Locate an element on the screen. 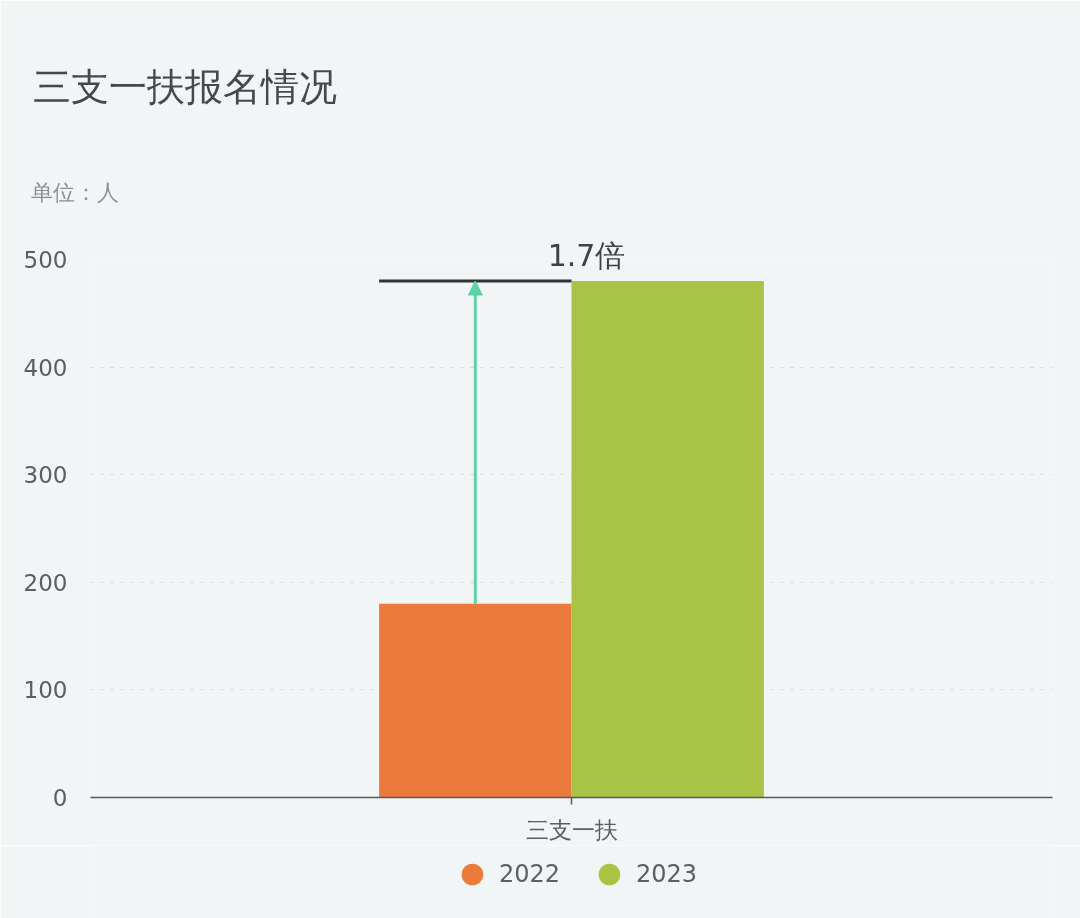 This screenshot has width=1080, height=918. chart-subtitle: 单位：人 is located at coordinates (74, 192).